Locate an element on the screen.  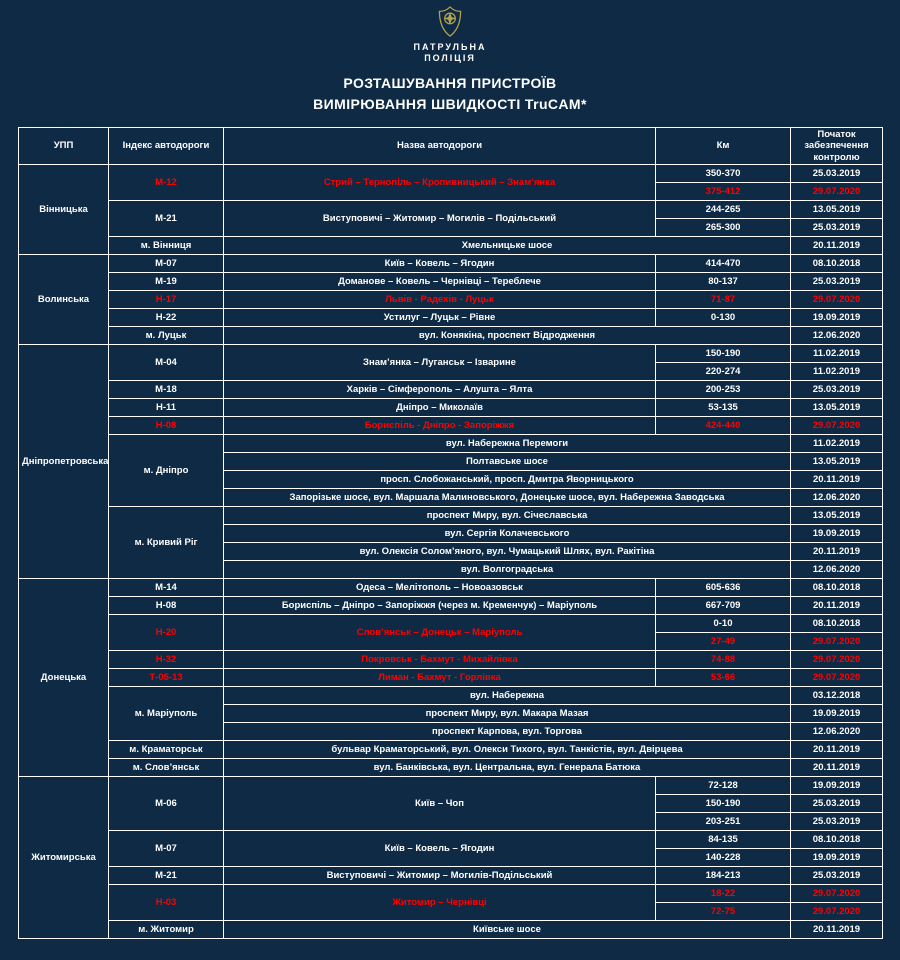
road-name-cell: Слов’янськ – Донецьк – Маріуполь is located at coordinates (439, 632).